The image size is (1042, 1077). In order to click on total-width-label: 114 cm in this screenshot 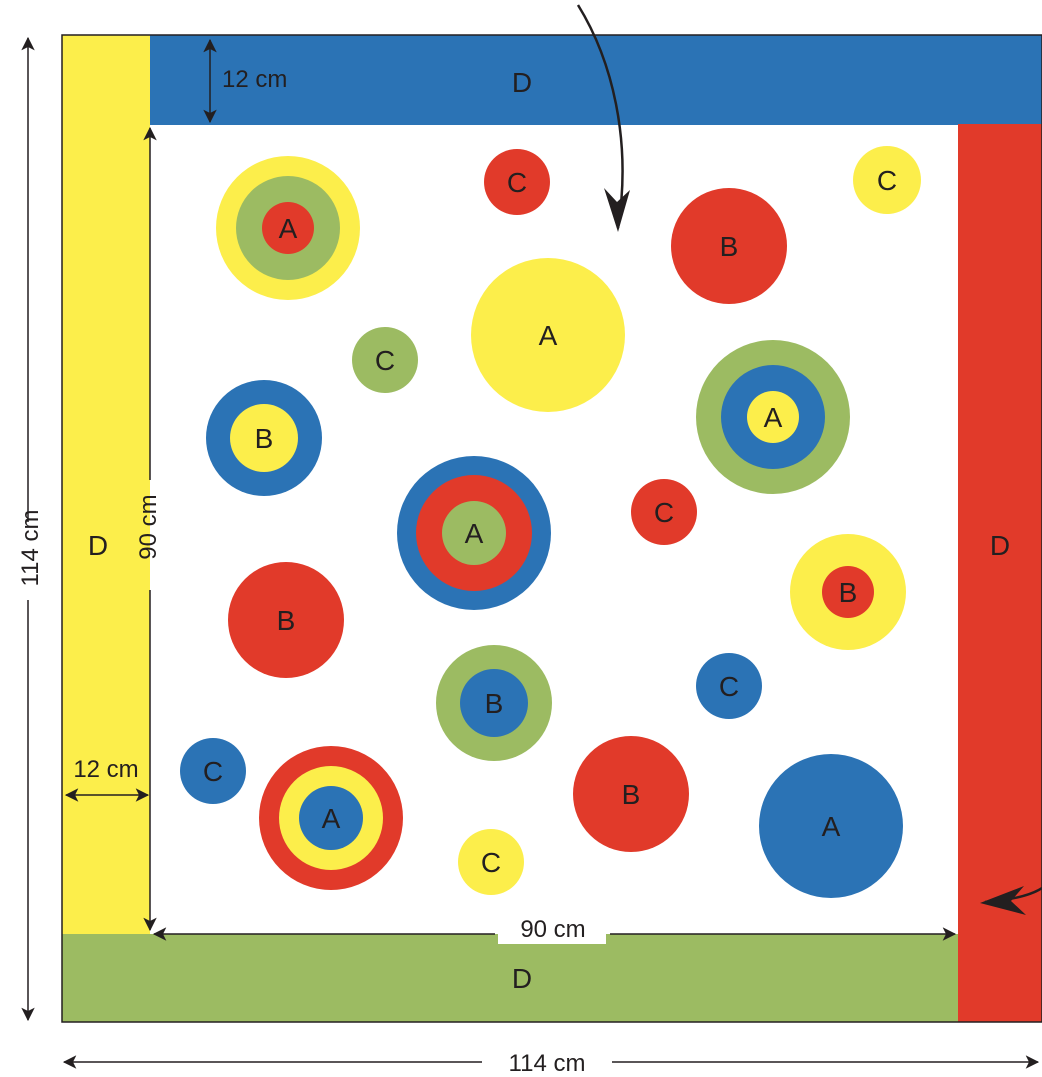, I will do `click(547, 1063)`.